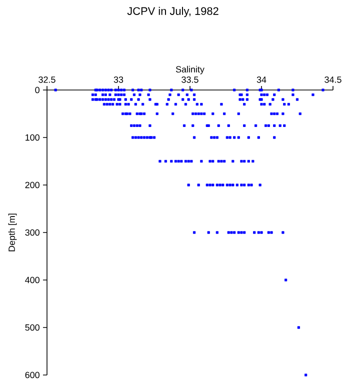 The height and width of the screenshot is (384, 346). Describe the element at coordinates (119, 79) in the screenshot. I see `x-tick-label: 33` at that location.